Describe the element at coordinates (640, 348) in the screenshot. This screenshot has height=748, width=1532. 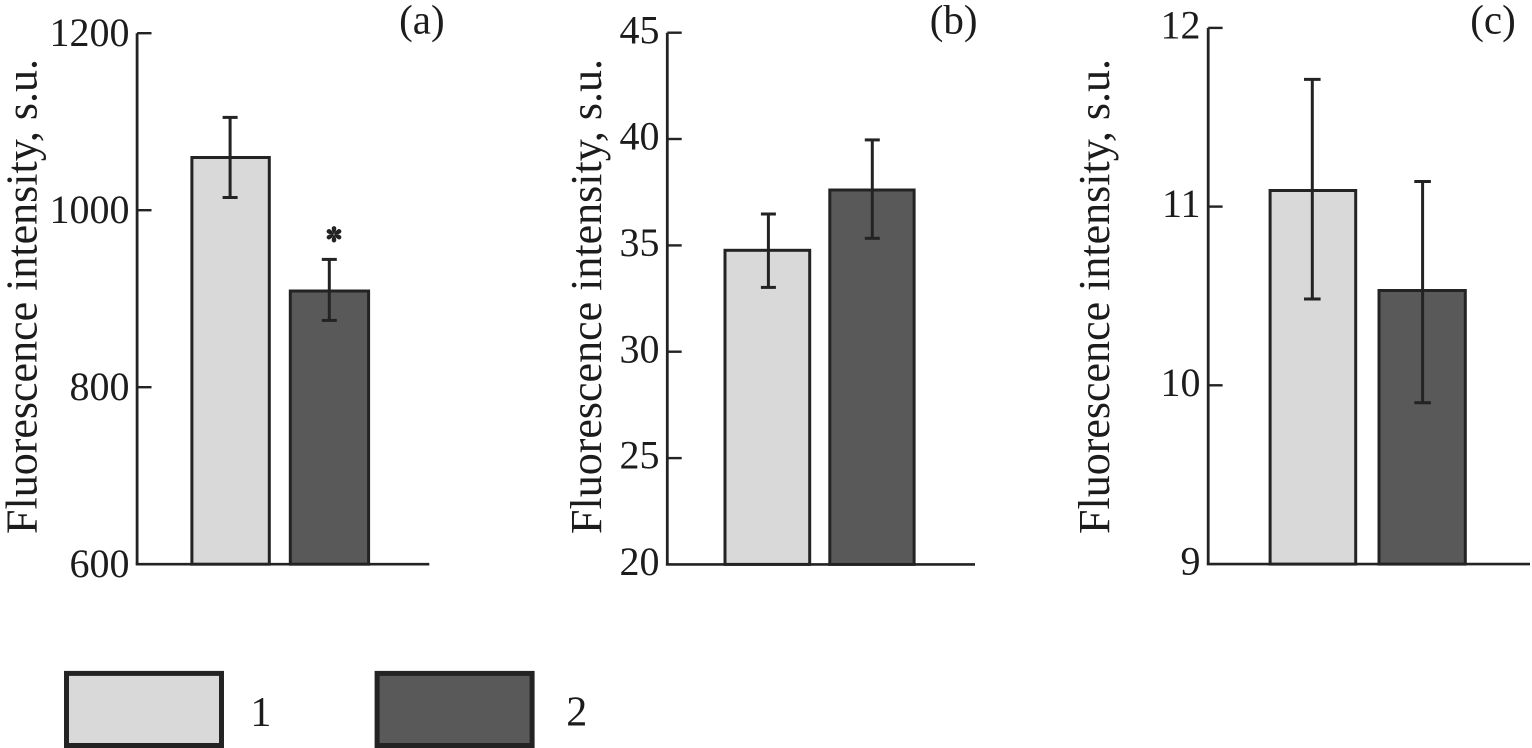
I see `svg-text: 30` at that location.